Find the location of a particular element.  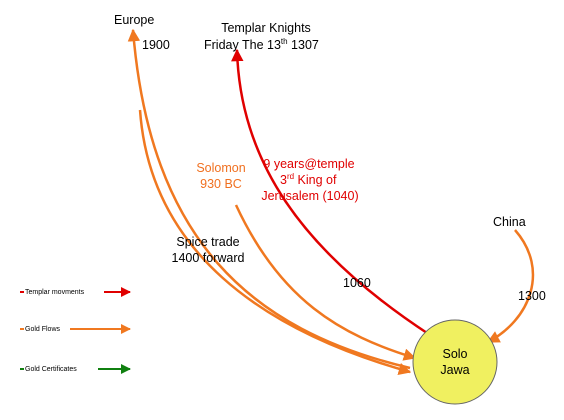

china-label: China is located at coordinates (509, 222).